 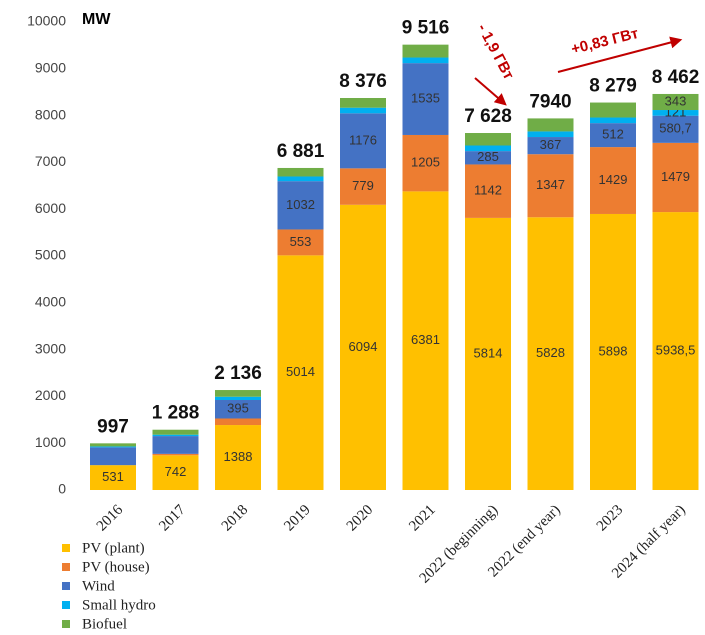 I want to click on data-label: 779, so click(x=363, y=185).